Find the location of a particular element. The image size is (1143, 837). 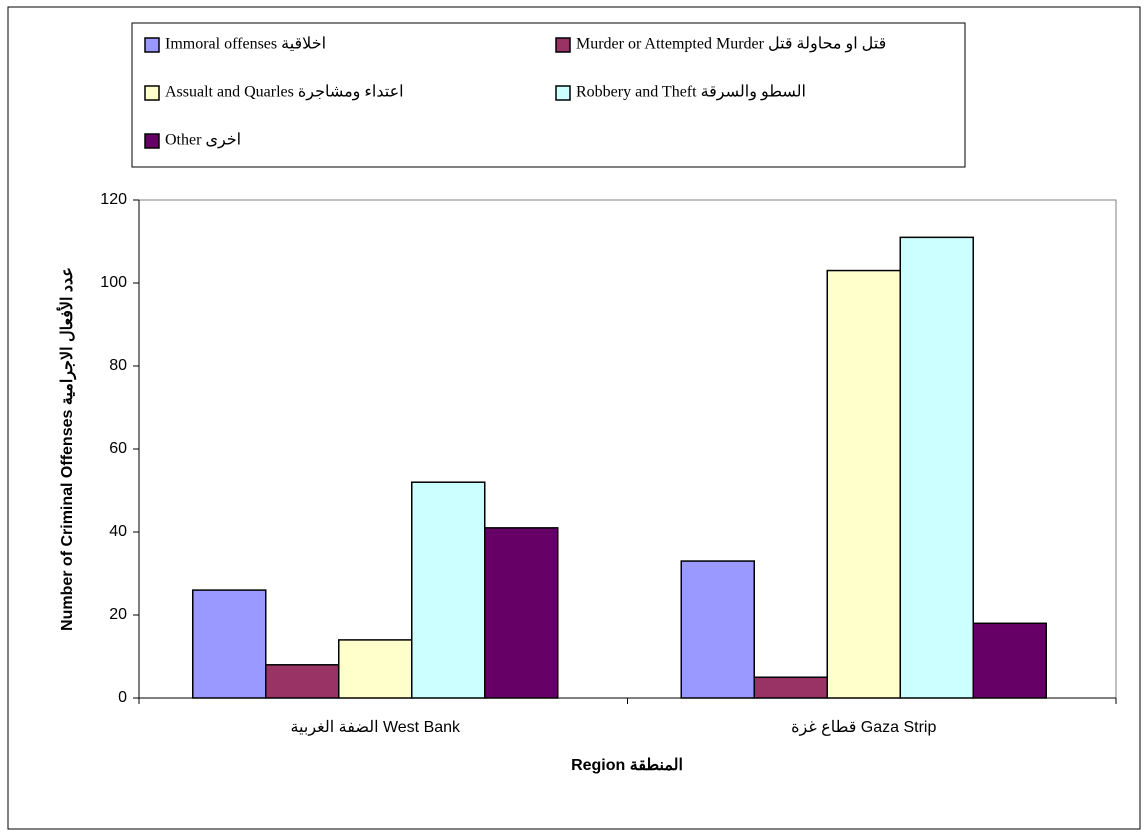

y-tick-label: 60 is located at coordinates (118, 448).